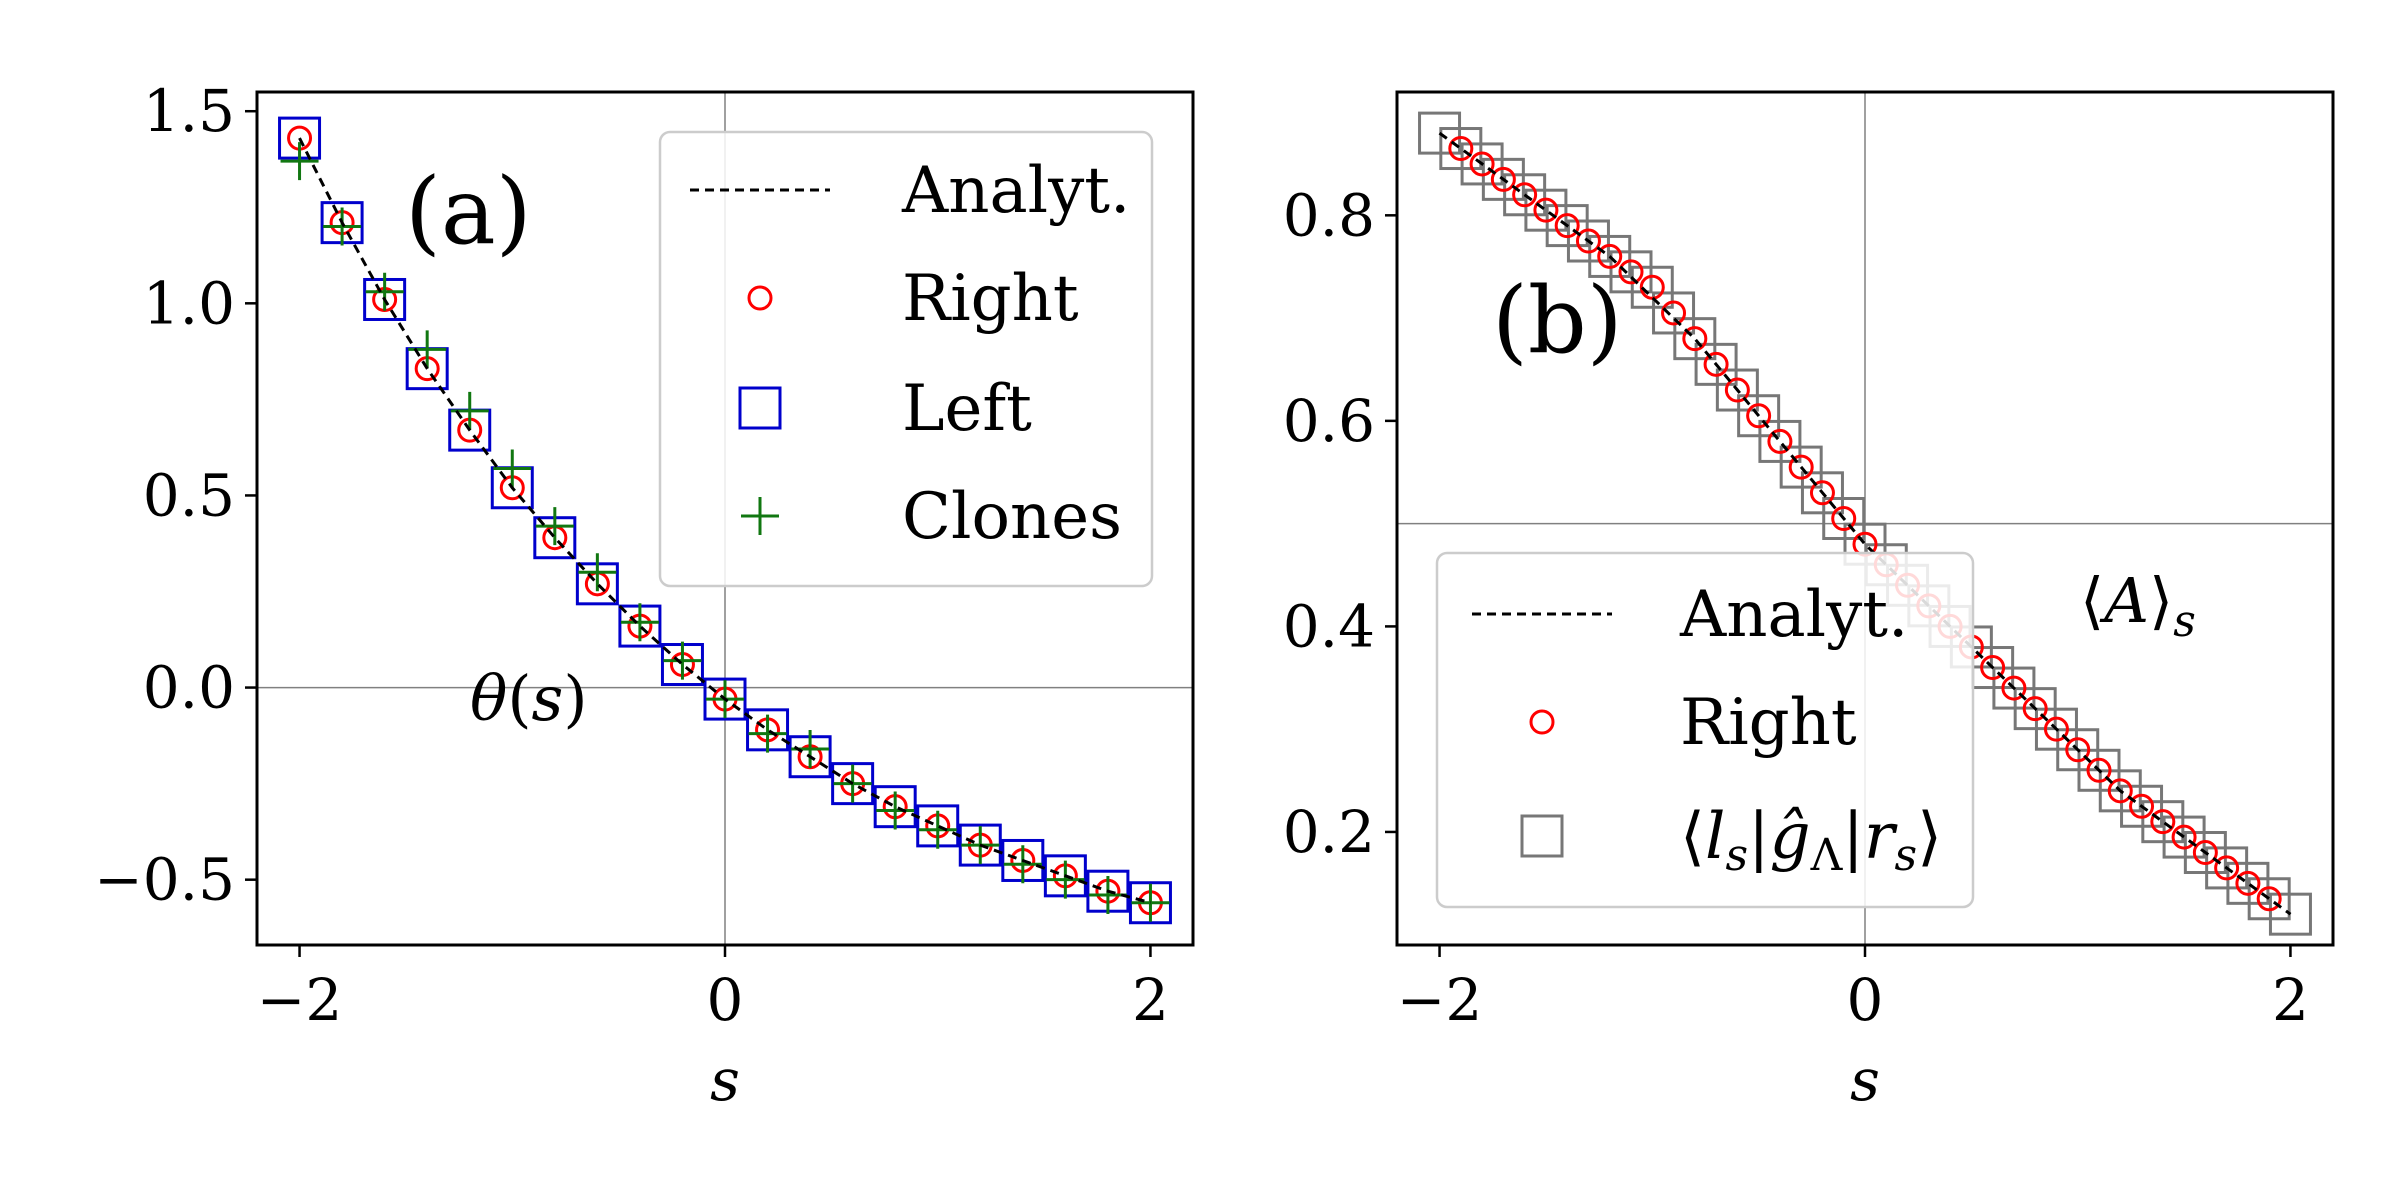  What do you see at coordinates (725, 1080) in the screenshot?
I see `panel-a-x-axis-label: s` at bounding box center [725, 1080].